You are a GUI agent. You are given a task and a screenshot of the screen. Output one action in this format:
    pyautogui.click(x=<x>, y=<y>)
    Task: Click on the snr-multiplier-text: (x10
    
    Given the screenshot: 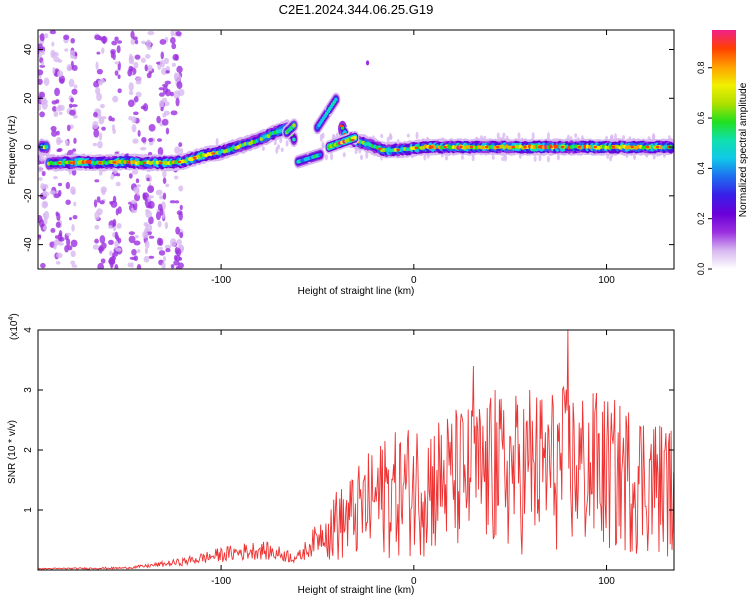 What is the action you would take?
    pyautogui.click(x=14, y=330)
    